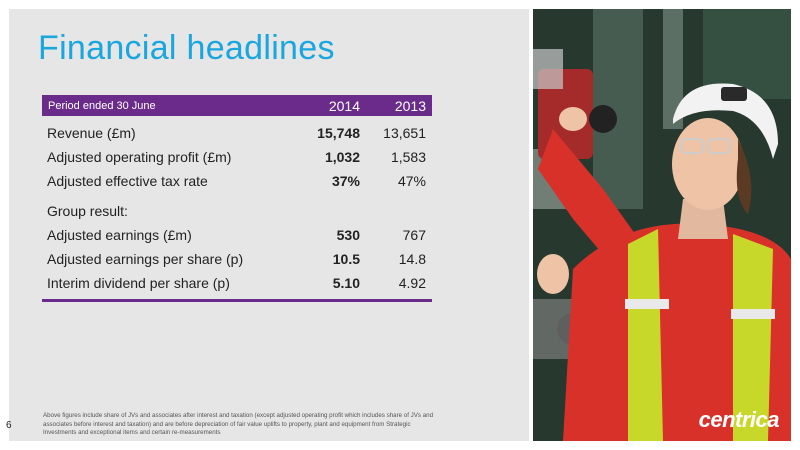  Describe the element at coordinates (404, 133) in the screenshot. I see `row-value-2013: 13,651` at that location.